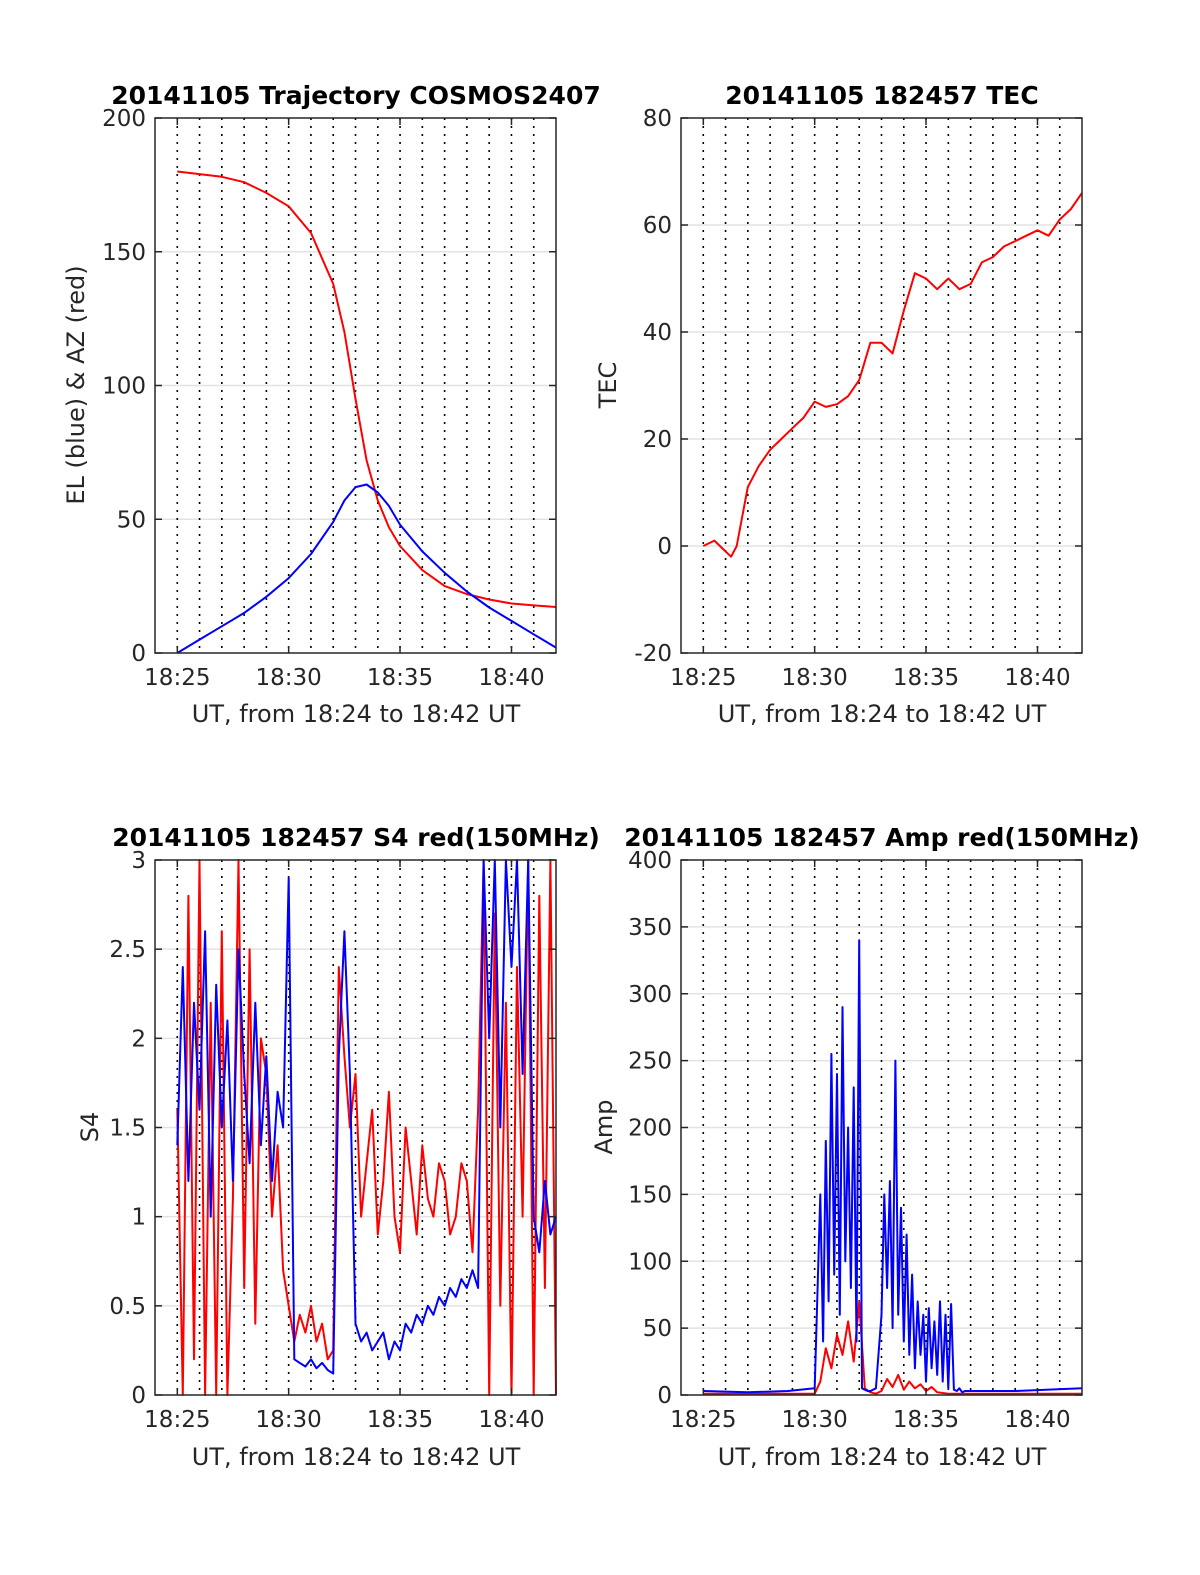 The width and height of the screenshot is (1200, 1575). What do you see at coordinates (356, 1457) in the screenshot?
I see `s4-xlabel: UT, from 18:24 to 18:42 UT` at bounding box center [356, 1457].